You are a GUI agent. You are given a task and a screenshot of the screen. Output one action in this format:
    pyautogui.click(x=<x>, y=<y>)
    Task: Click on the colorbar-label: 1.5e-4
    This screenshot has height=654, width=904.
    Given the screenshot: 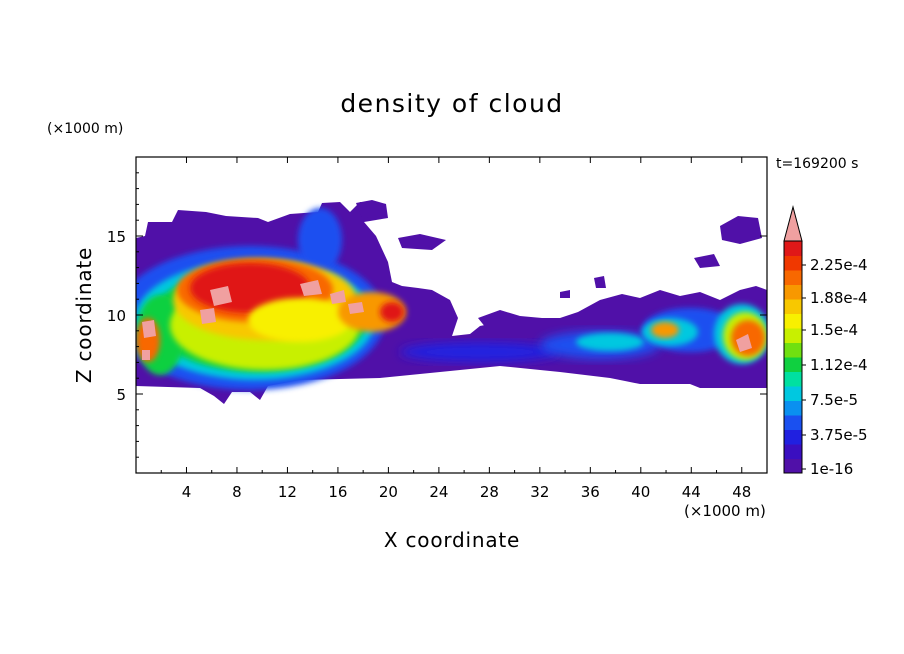 What is the action you would take?
    pyautogui.click(x=834, y=330)
    